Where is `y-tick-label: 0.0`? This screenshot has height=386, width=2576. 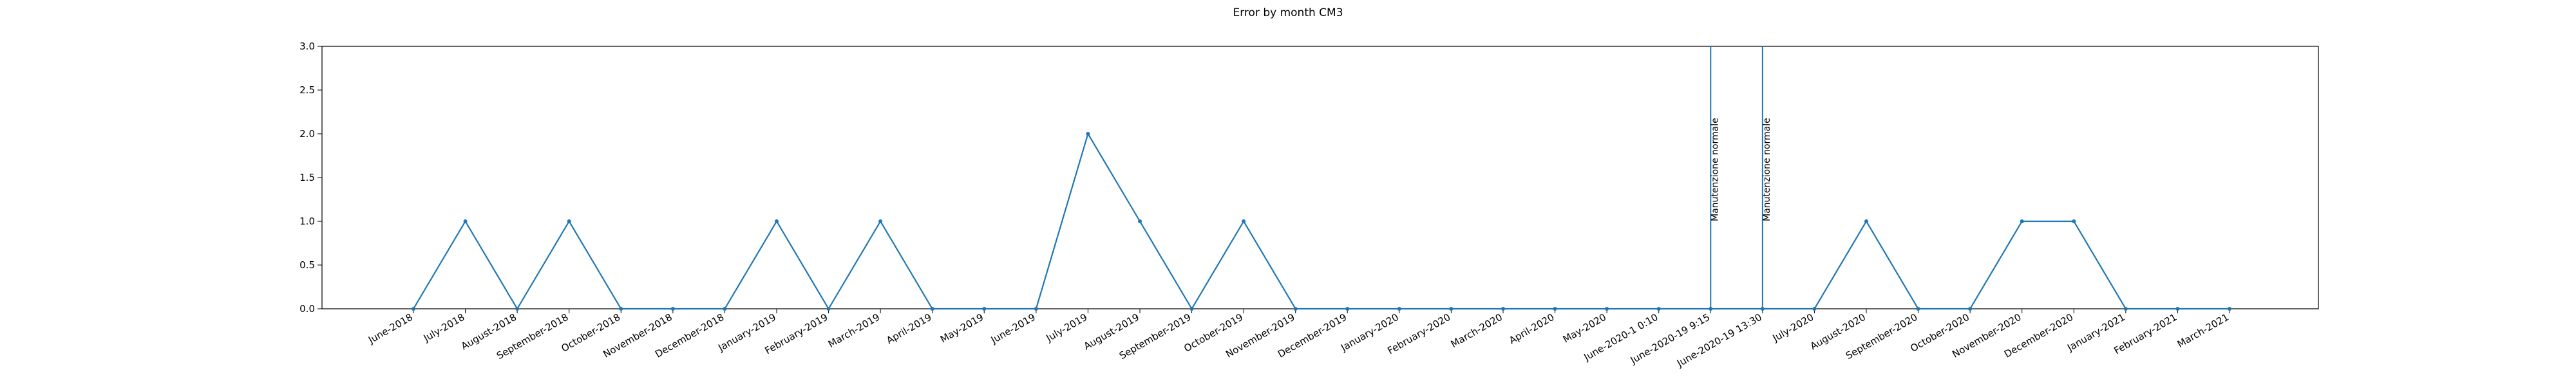 y-tick-label: 0.0 is located at coordinates (307, 309).